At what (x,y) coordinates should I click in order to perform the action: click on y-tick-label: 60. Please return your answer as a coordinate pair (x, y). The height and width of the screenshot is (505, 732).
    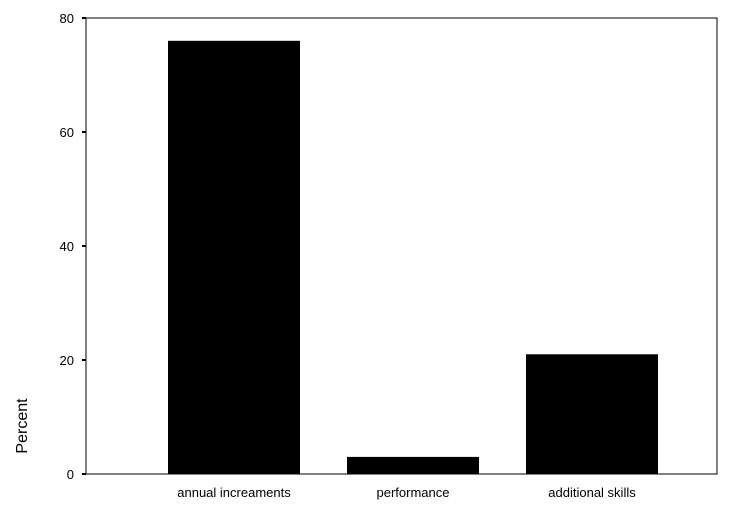
    Looking at the image, I should click on (67, 132).